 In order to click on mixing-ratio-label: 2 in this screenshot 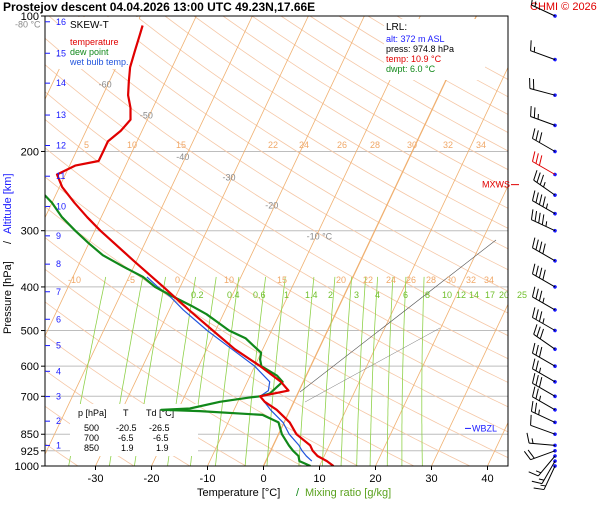, I will do `click(330, 295)`.